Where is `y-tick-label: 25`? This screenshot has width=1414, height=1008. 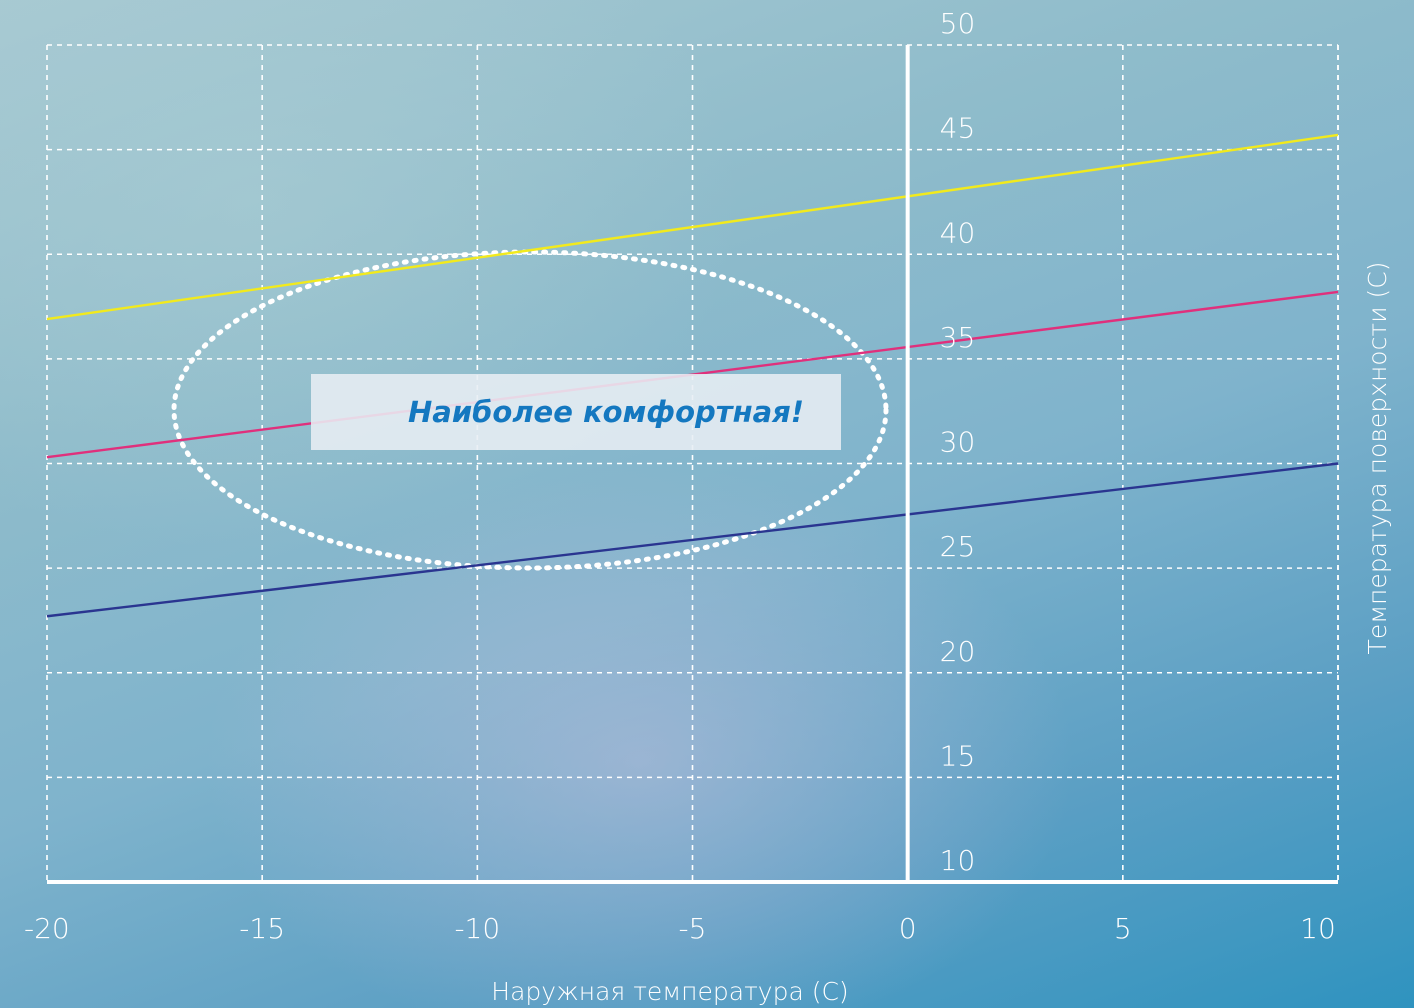 y-tick-label: 25 is located at coordinates (958, 546).